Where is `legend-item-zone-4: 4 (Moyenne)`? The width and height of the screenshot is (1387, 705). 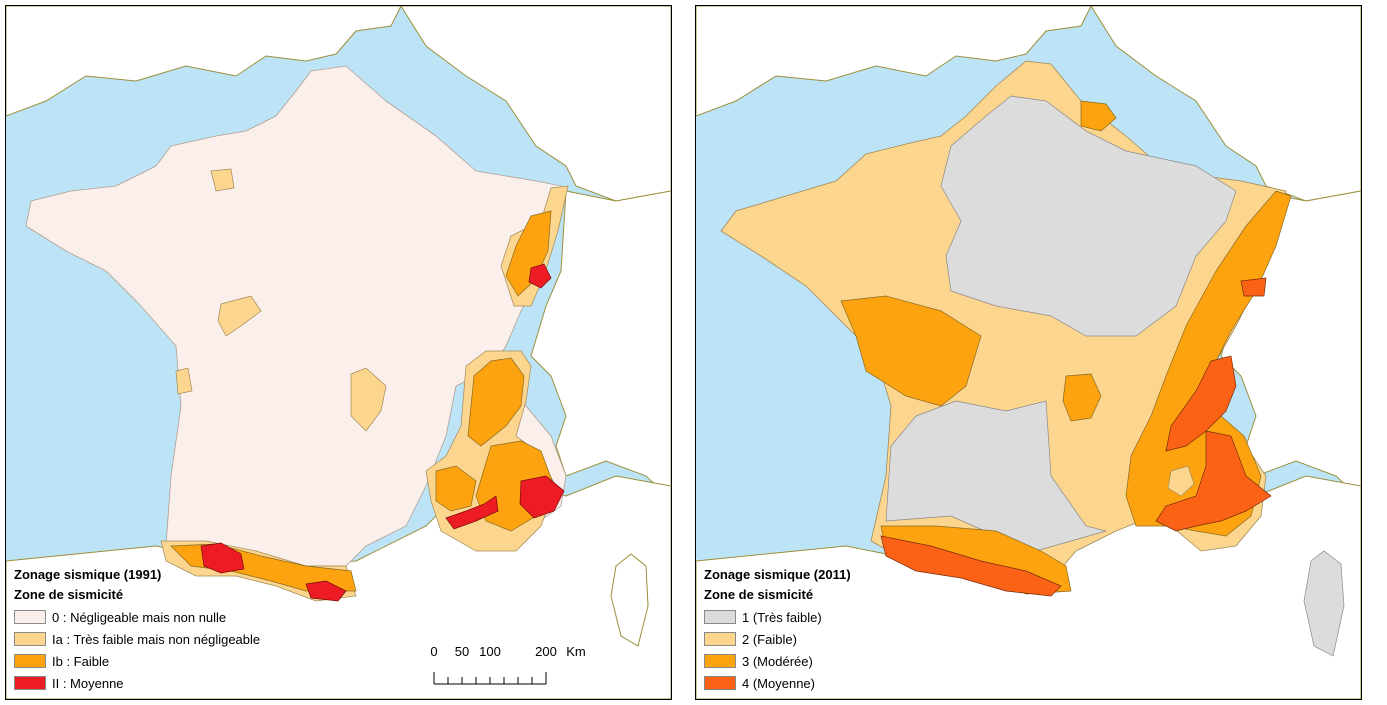 legend-item-zone-4: 4 (Moyenne) is located at coordinates (777, 683).